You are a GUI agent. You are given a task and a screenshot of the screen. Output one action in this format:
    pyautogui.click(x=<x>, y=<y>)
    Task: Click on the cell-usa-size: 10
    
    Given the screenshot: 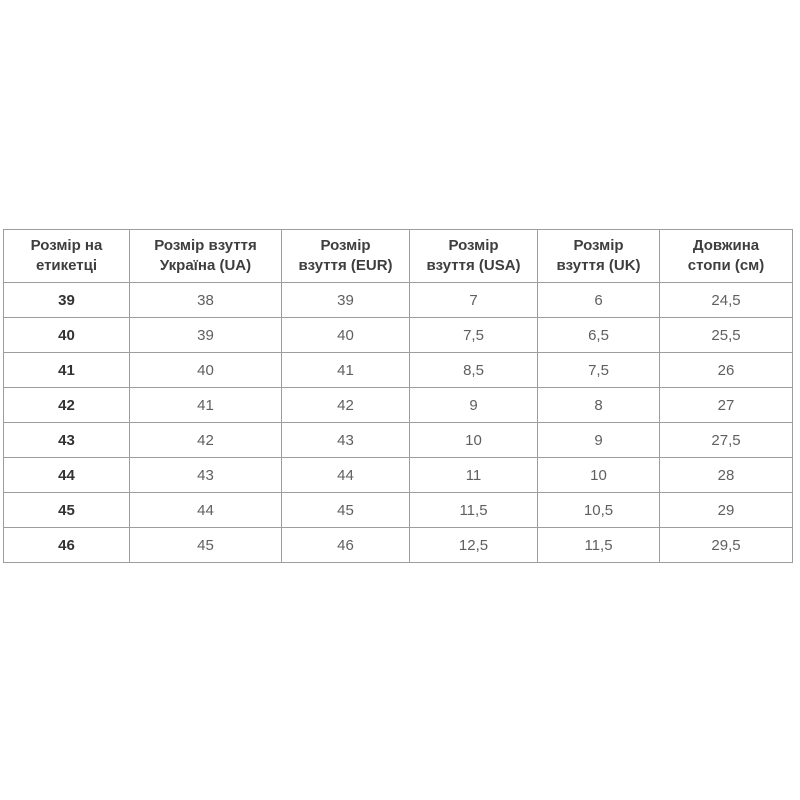 What is the action you would take?
    pyautogui.click(x=473, y=440)
    